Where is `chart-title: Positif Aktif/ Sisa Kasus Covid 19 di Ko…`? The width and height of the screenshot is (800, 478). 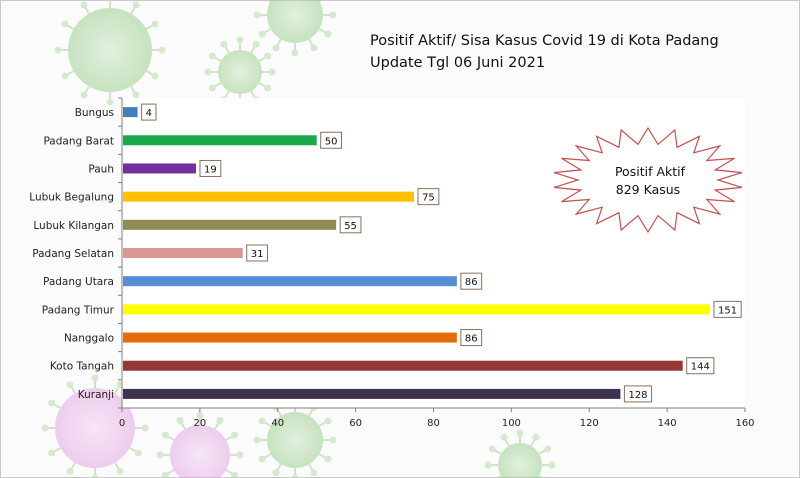 chart-title: Positif Aktif/ Sisa Kasus Covid 19 di Ko… is located at coordinates (570, 52).